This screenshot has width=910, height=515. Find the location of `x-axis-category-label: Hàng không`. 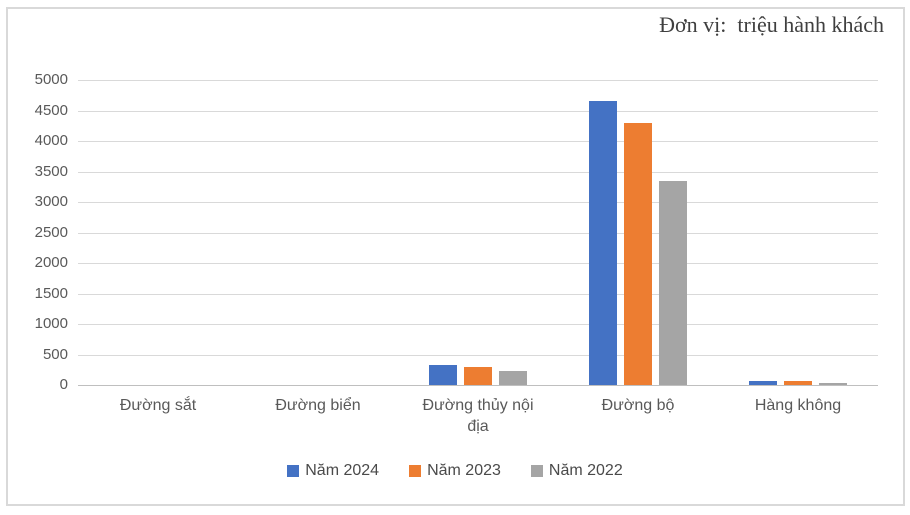

x-axis-category-label: Hàng không is located at coordinates (798, 405).